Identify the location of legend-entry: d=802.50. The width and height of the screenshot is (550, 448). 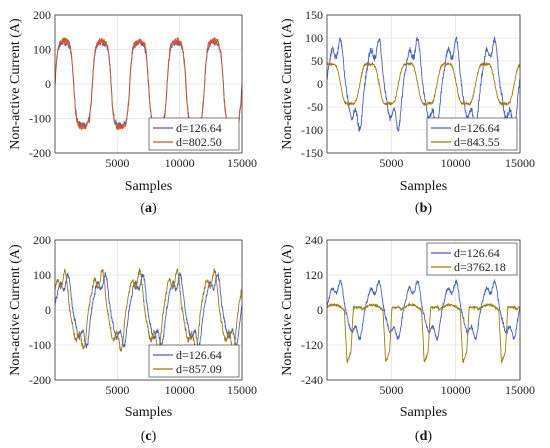
(199, 142).